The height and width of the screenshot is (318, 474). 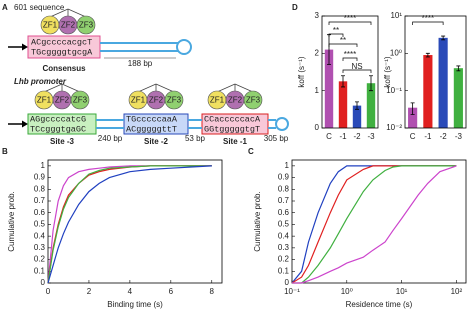 I want to click on panel-label: D, so click(x=295, y=7).